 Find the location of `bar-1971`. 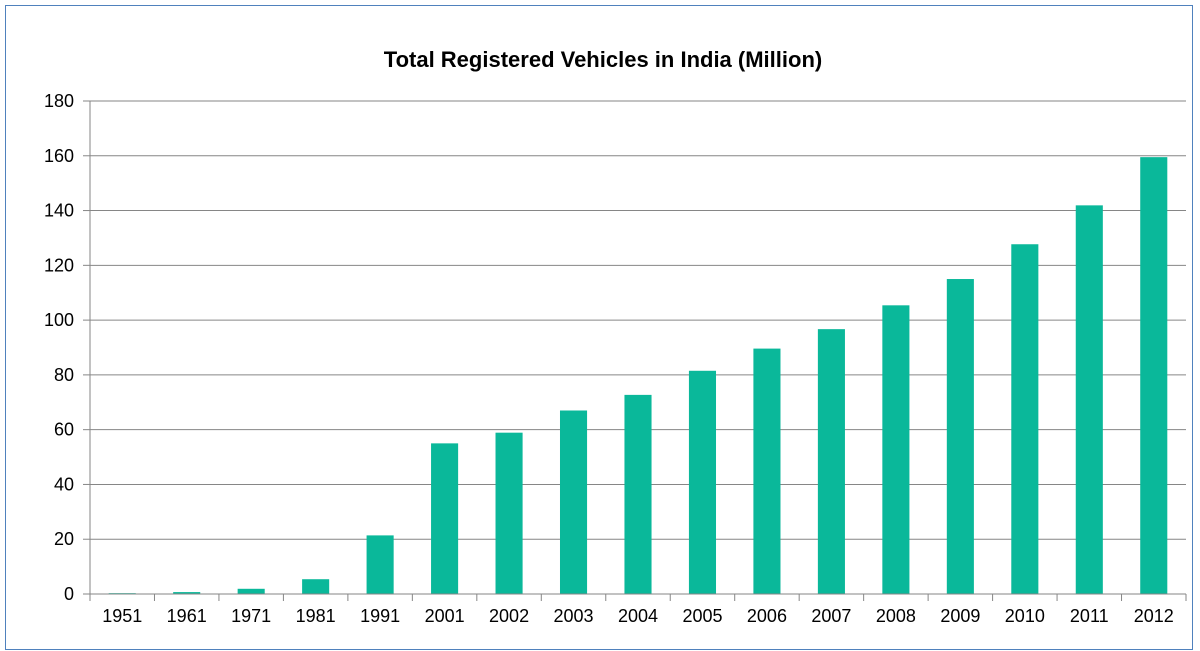

bar-1971 is located at coordinates (251, 591).